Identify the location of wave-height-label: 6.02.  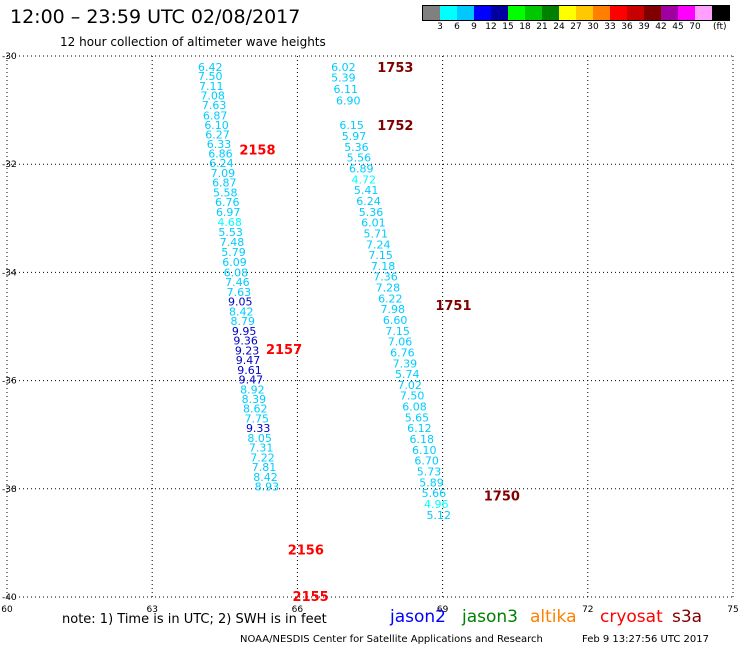
(343, 67).